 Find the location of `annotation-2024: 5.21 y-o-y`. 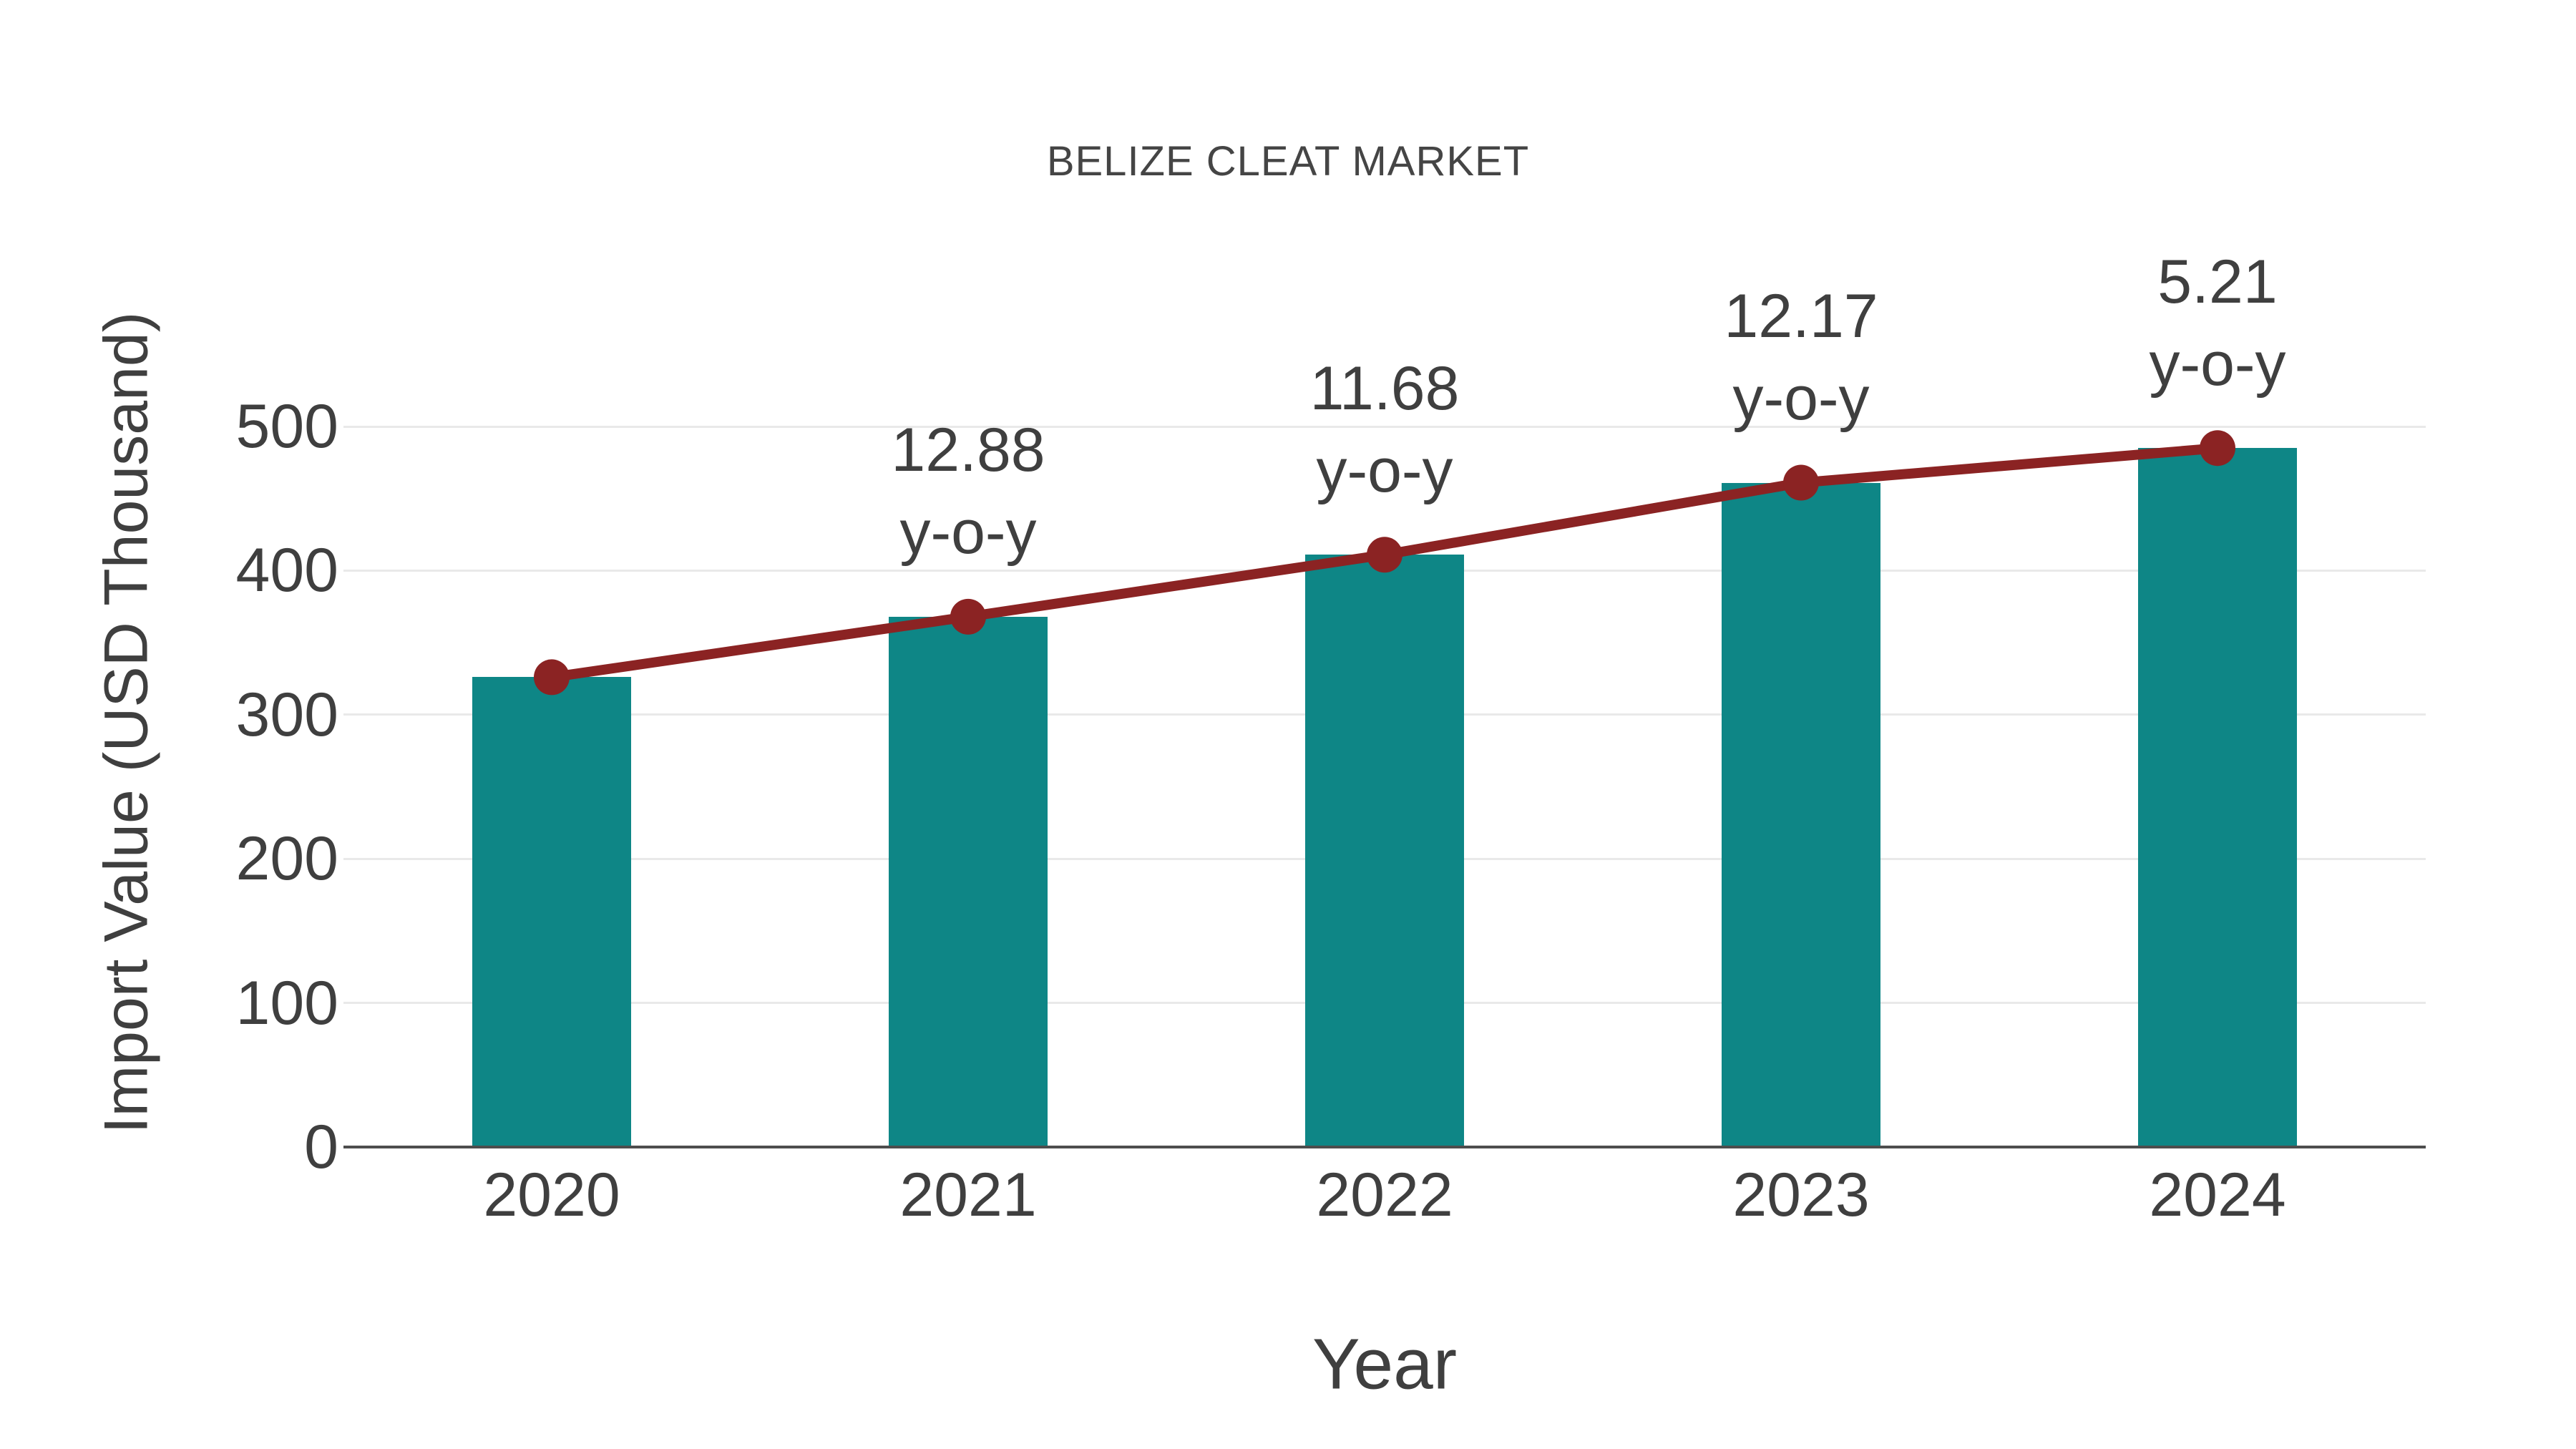

annotation-2024: 5.21 y-o-y is located at coordinates (2217, 323).